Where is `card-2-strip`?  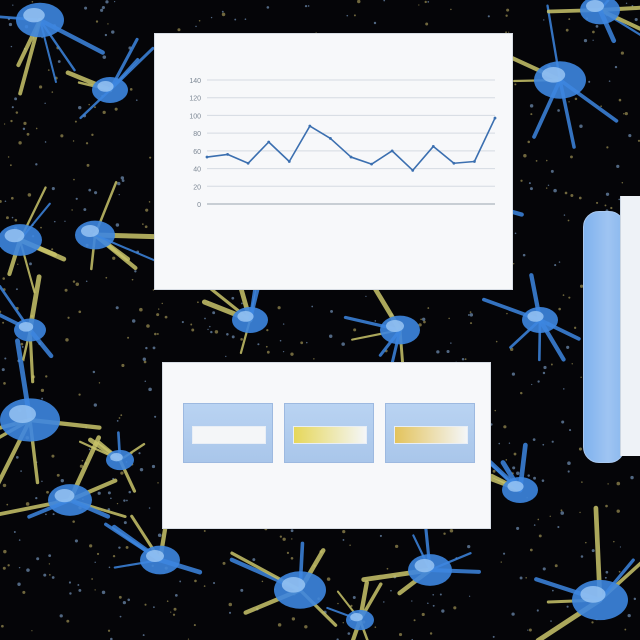
card-2-strip is located at coordinates (330, 435).